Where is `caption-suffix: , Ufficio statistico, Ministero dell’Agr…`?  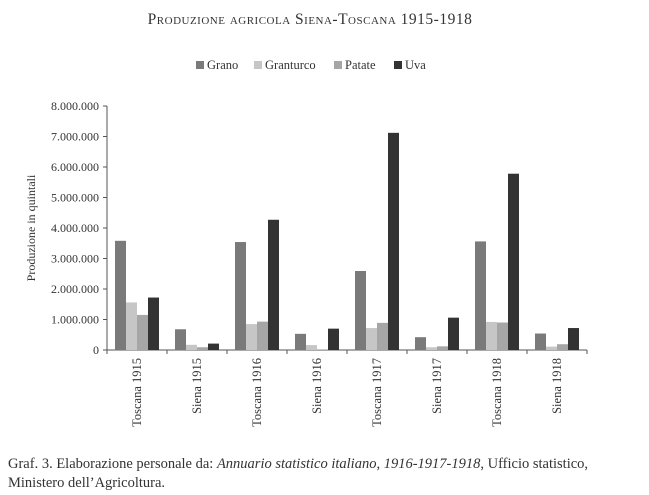
caption-suffix: , Ufficio statistico, Ministero dell’Agr… is located at coordinates (298, 473).